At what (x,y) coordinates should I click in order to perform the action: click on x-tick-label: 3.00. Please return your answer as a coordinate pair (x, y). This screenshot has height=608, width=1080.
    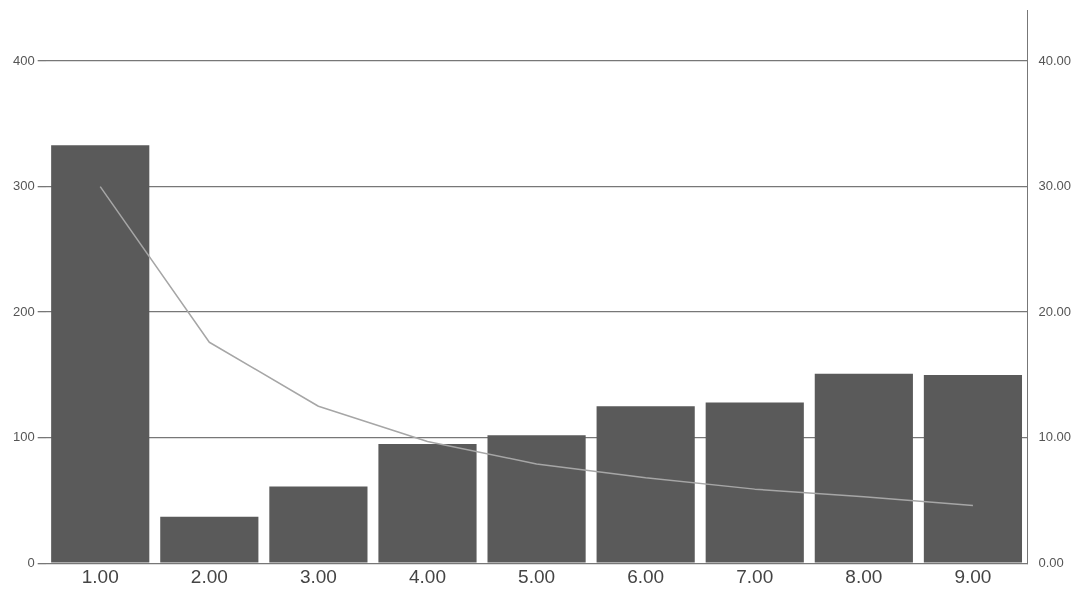
    Looking at the image, I should click on (318, 576).